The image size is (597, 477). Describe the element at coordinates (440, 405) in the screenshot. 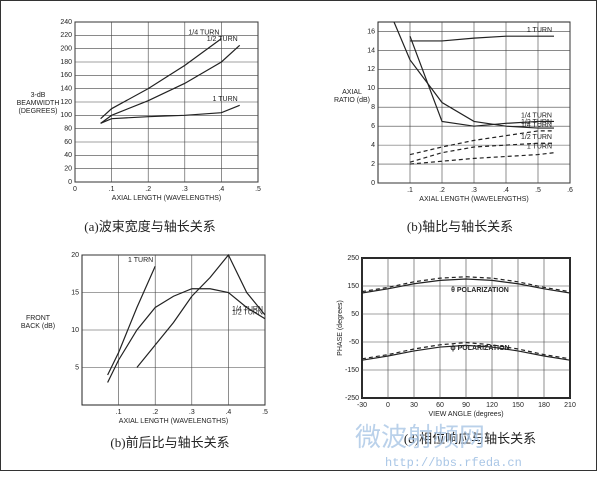

I see `x-tick-label: 60` at that location.